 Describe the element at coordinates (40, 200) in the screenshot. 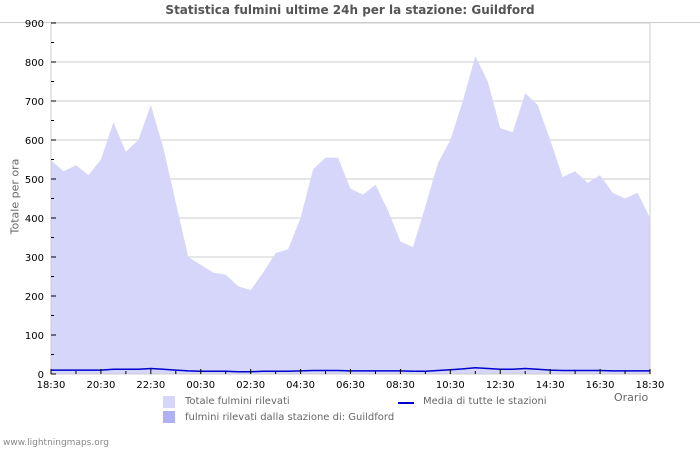

I see `y-axis: 0 100 200 300 400 500 600 700 800 900` at that location.